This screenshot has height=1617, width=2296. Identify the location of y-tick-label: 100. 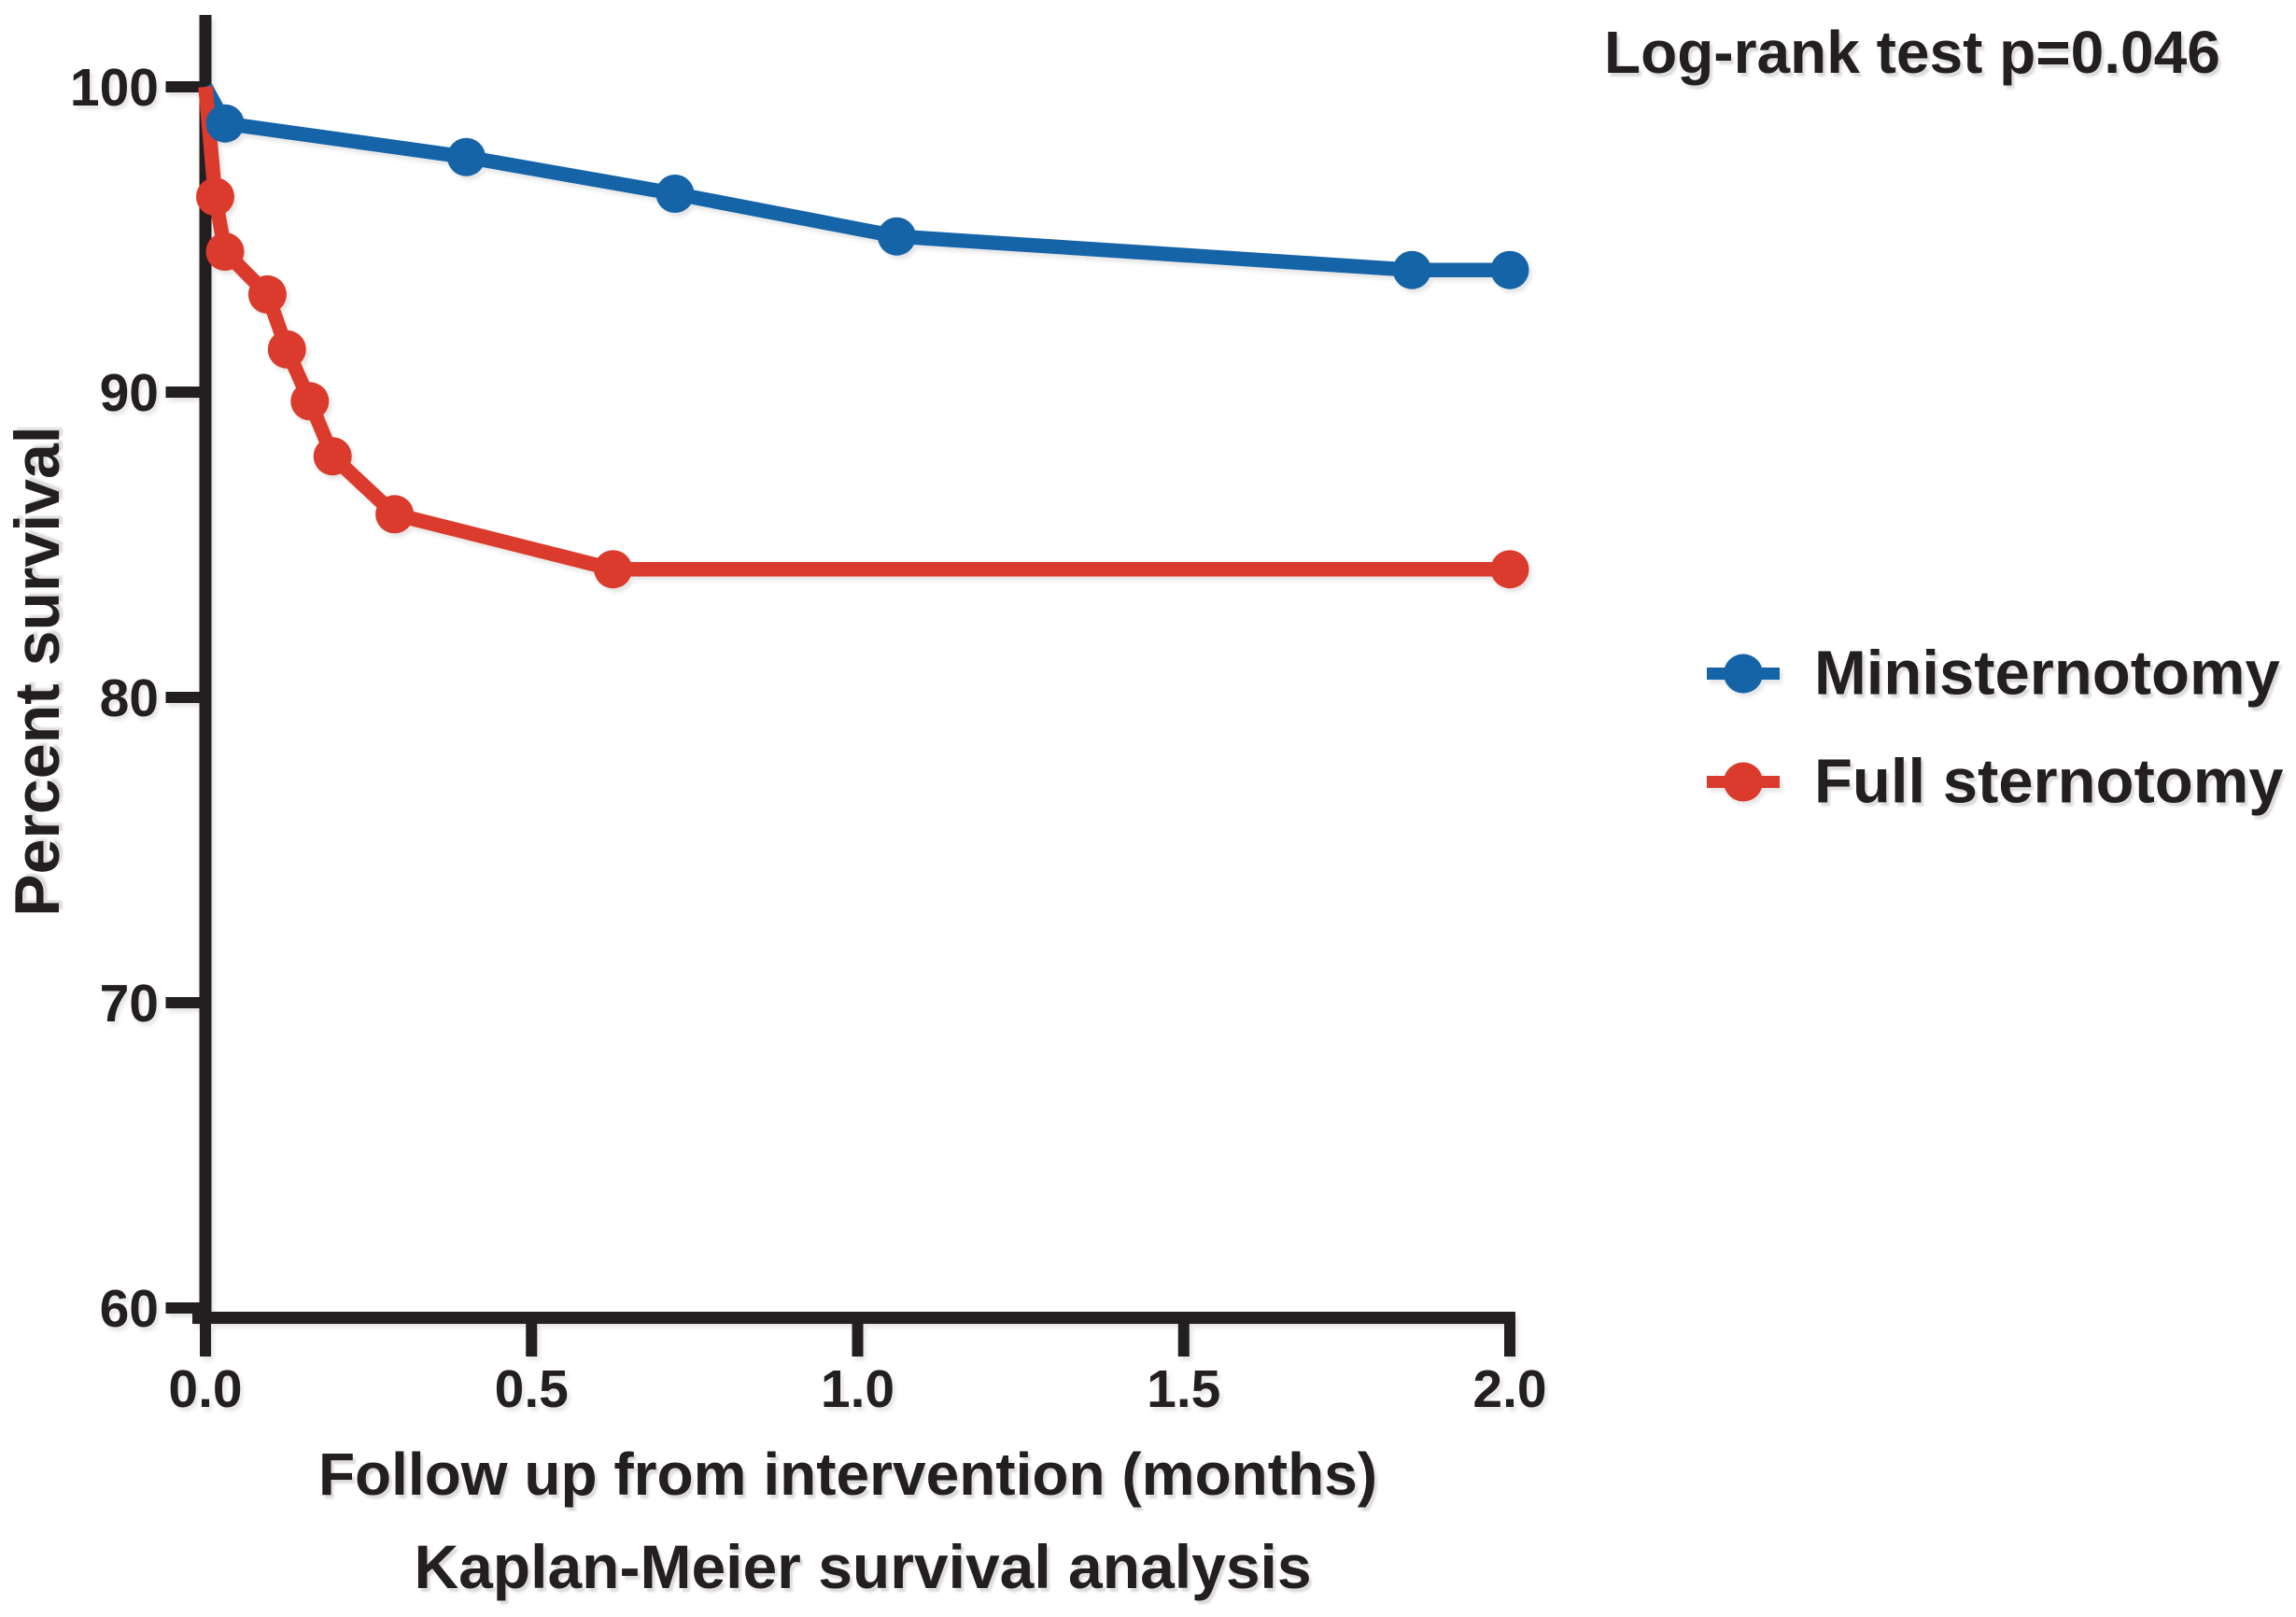
(115, 88).